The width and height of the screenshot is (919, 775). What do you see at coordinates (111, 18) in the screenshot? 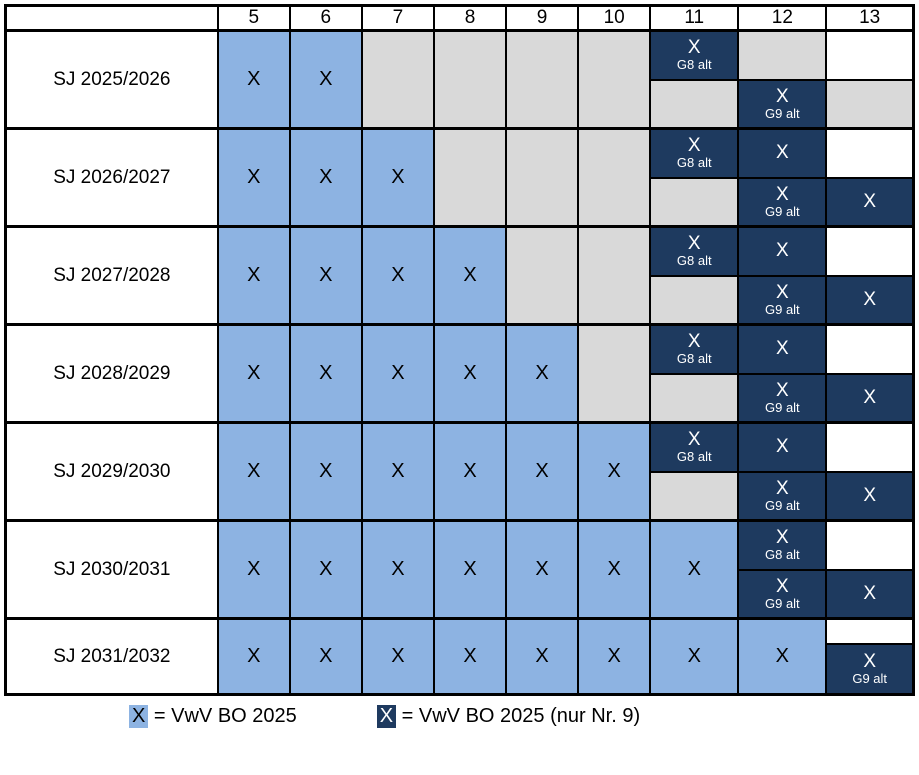
I see `header-cell-empty` at bounding box center [111, 18].